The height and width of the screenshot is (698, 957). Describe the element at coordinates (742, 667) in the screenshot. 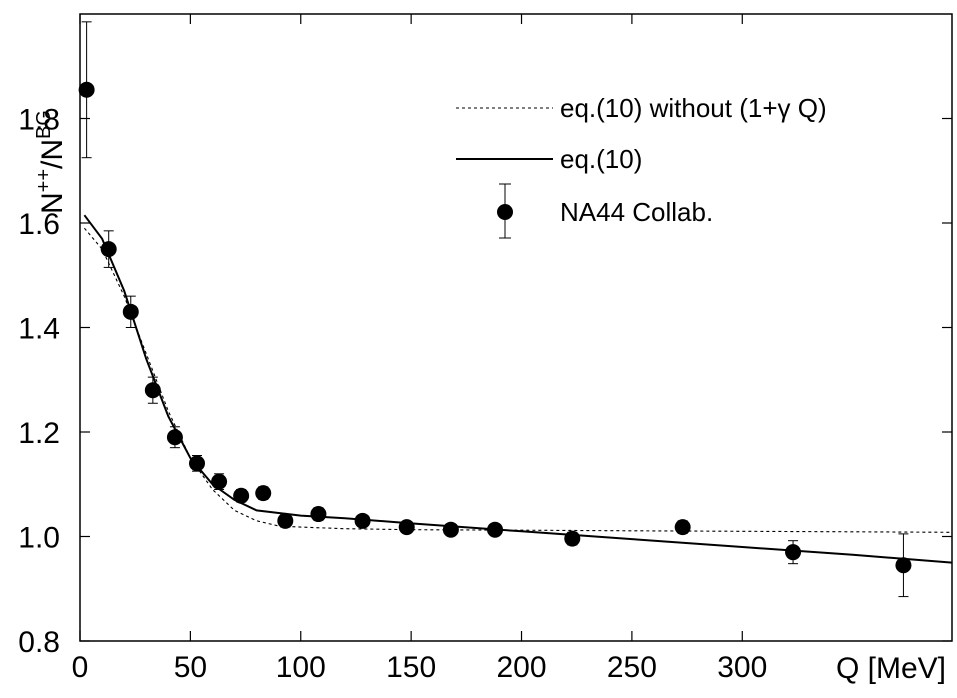

I see `x-tick-label: 300` at that location.